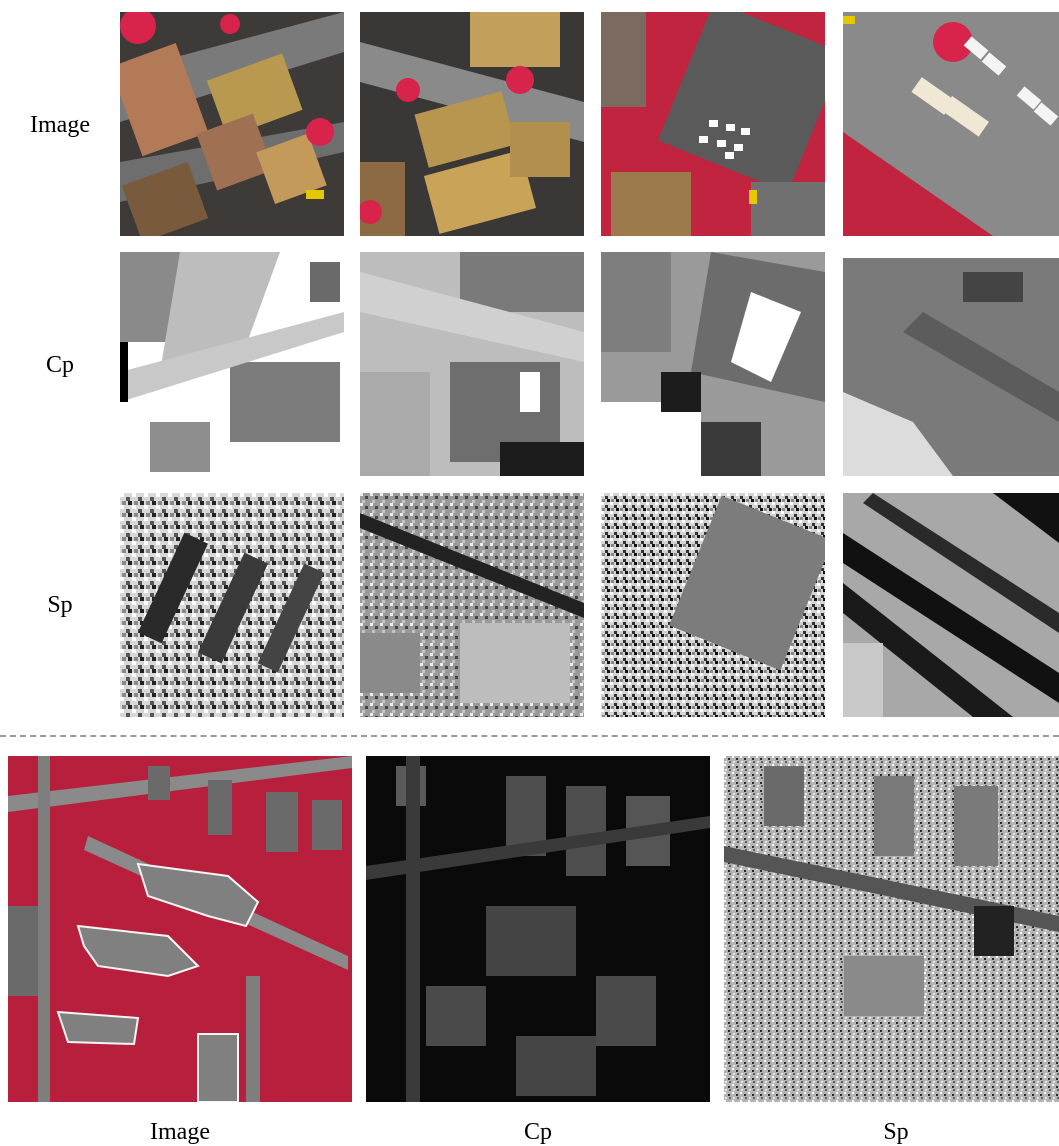 The height and width of the screenshot is (1146, 1059). What do you see at coordinates (59, 365) in the screenshot?
I see `row-label-cp: Cp` at bounding box center [59, 365].